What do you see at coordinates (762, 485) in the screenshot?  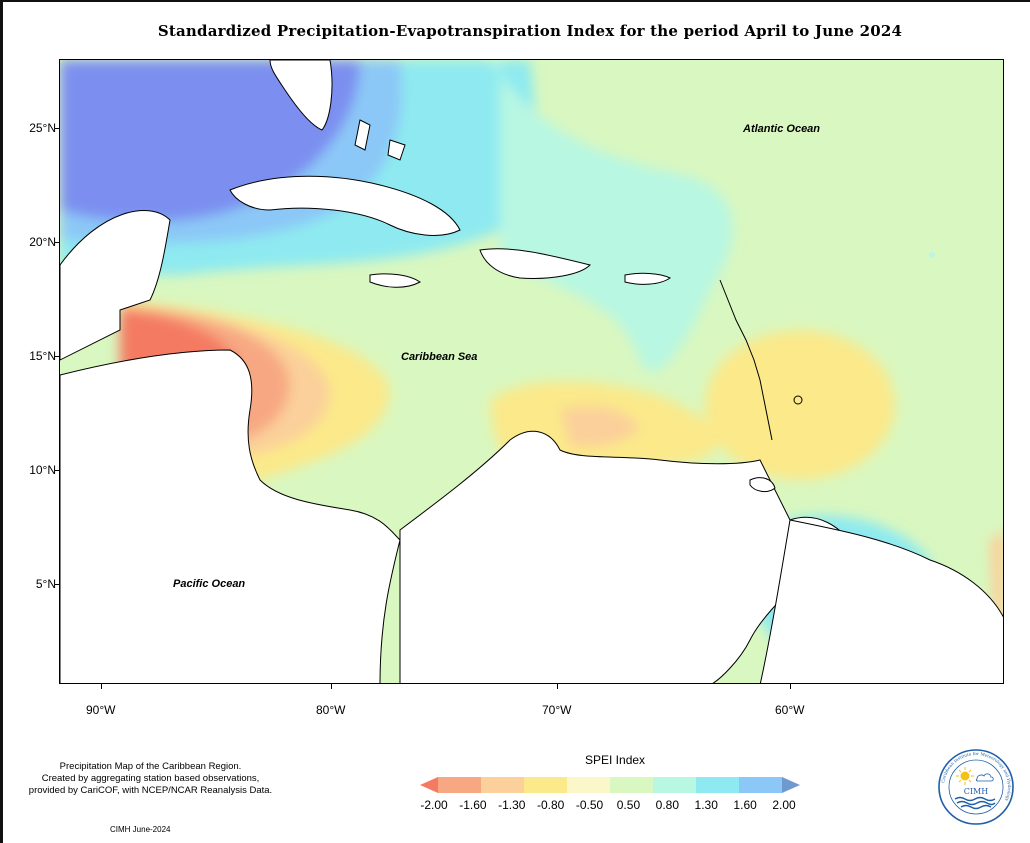 I see `land-trinidad` at bounding box center [762, 485].